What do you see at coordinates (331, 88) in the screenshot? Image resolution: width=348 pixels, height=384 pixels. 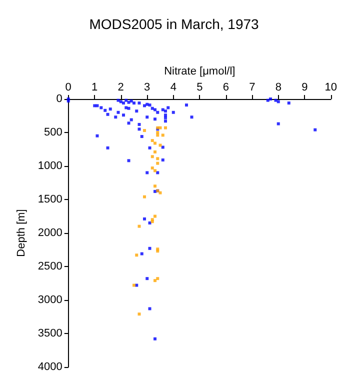 I see `x-tick-label: 10` at bounding box center [331, 88].